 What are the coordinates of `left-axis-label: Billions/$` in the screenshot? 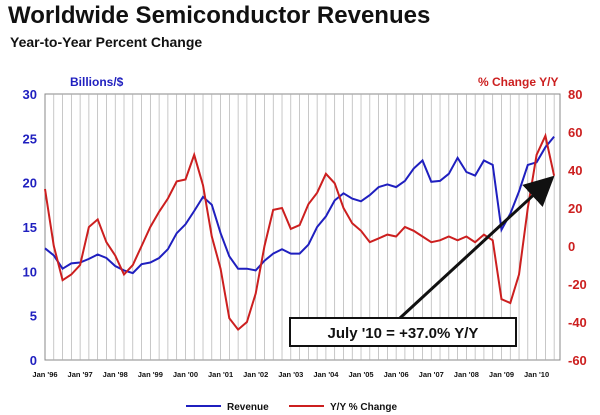 It's located at (97, 82).